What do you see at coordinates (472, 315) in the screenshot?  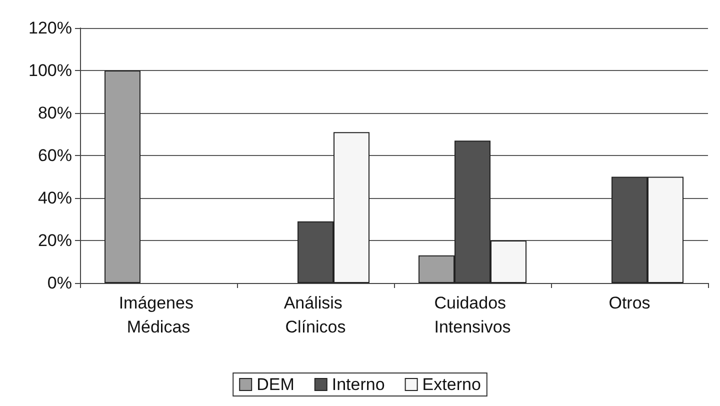 I see `x-tick-label: Cuidados Intensivos` at bounding box center [472, 315].